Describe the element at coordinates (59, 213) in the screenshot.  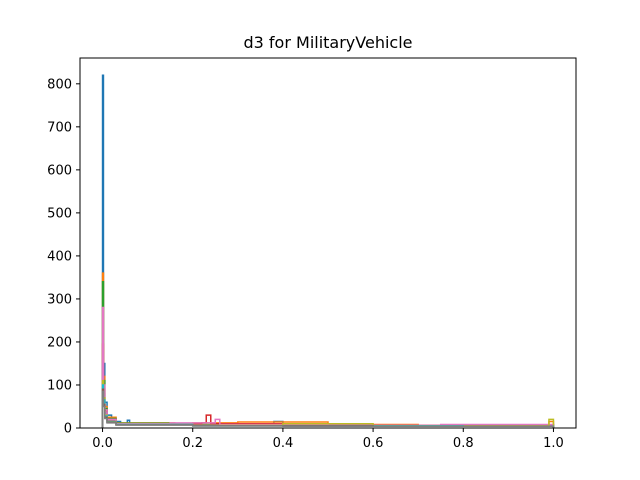
I see `y-tick-label: 500` at that location.